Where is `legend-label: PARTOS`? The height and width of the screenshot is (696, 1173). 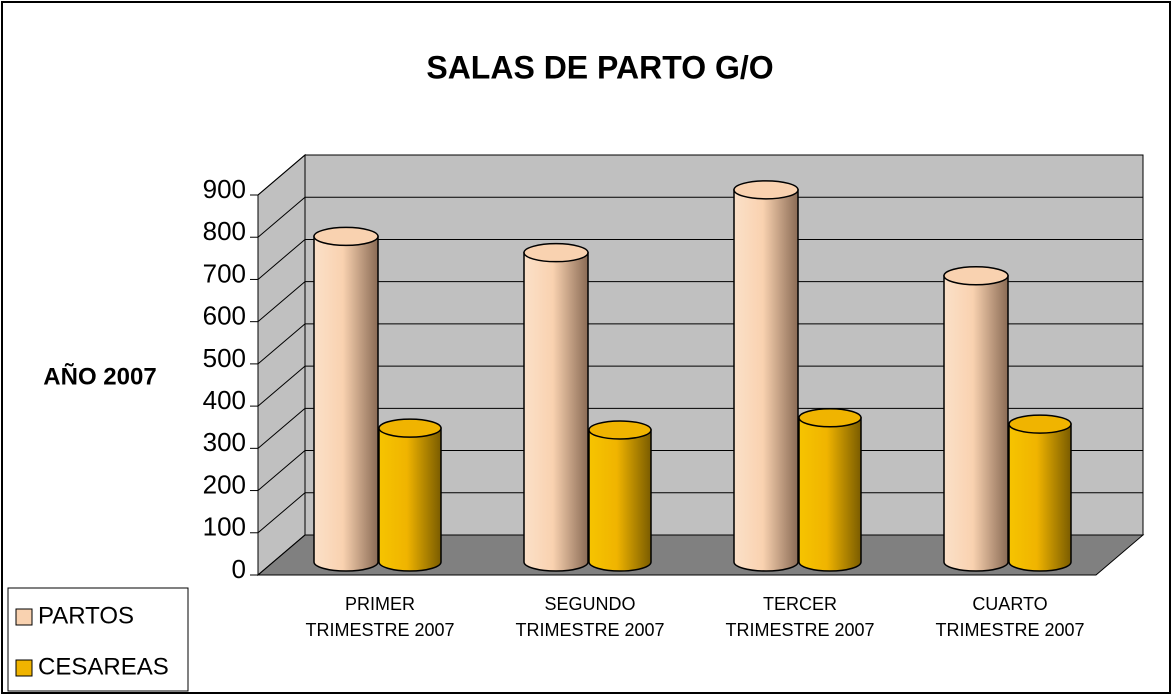 legend-label: PARTOS is located at coordinates (86, 615).